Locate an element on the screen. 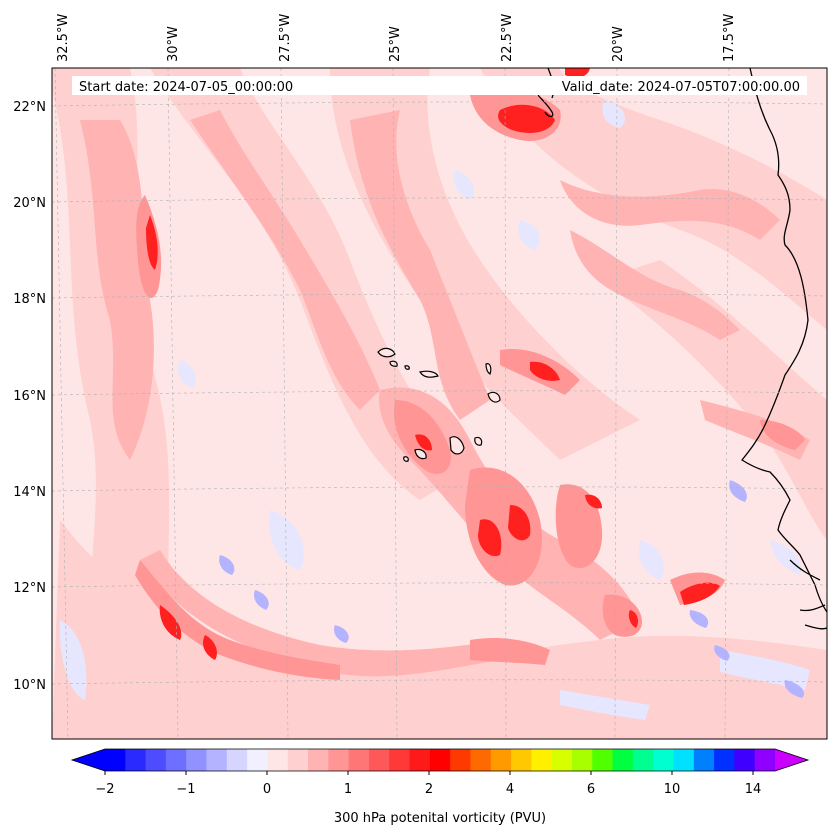 The width and height of the screenshot is (837, 836). lat-label: 14°N is located at coordinates (29, 492).